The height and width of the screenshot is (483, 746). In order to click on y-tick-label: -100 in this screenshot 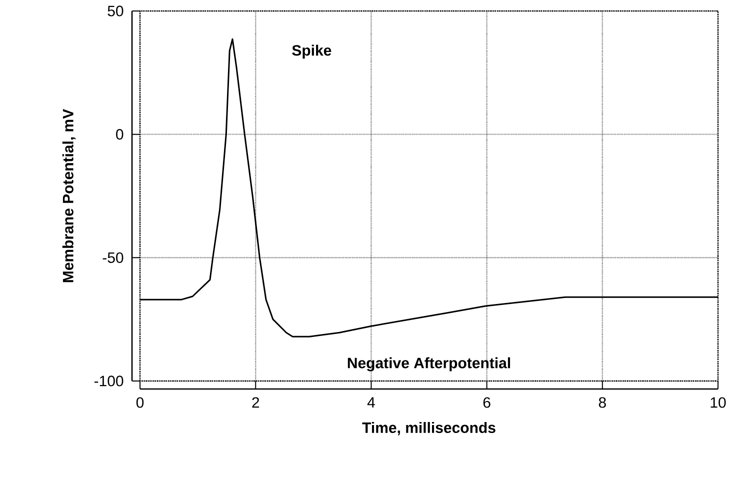, I will do `click(109, 381)`.